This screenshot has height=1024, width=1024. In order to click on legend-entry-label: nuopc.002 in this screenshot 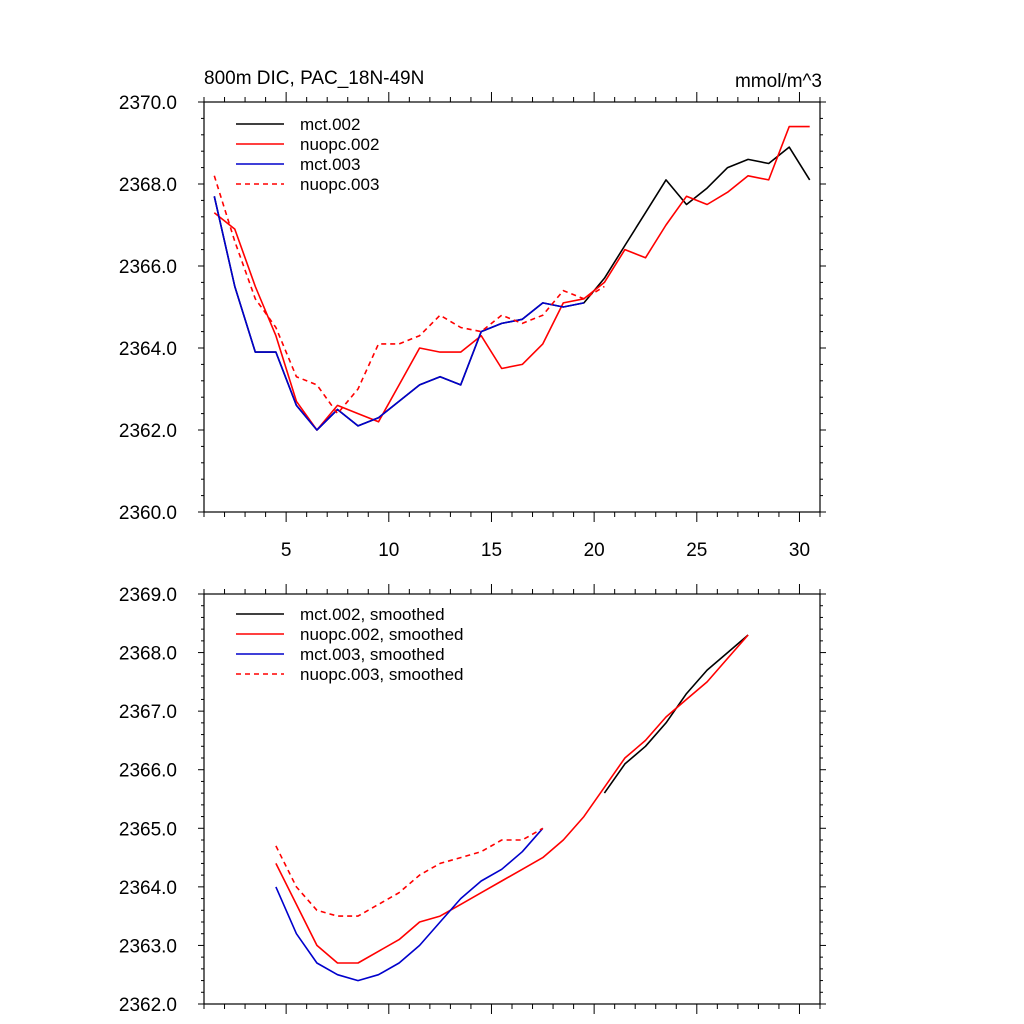, I will do `click(339, 144)`.